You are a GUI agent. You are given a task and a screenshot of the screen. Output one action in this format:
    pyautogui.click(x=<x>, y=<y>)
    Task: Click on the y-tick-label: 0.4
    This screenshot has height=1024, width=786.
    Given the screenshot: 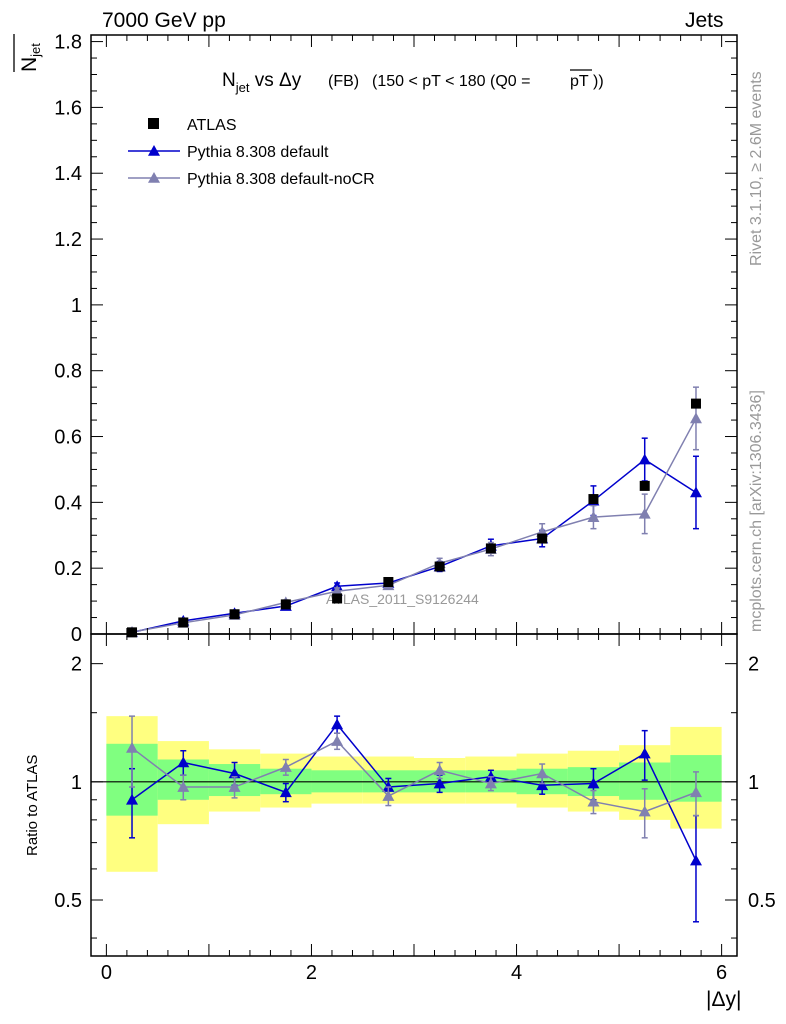 What is the action you would take?
    pyautogui.click(x=68, y=503)
    